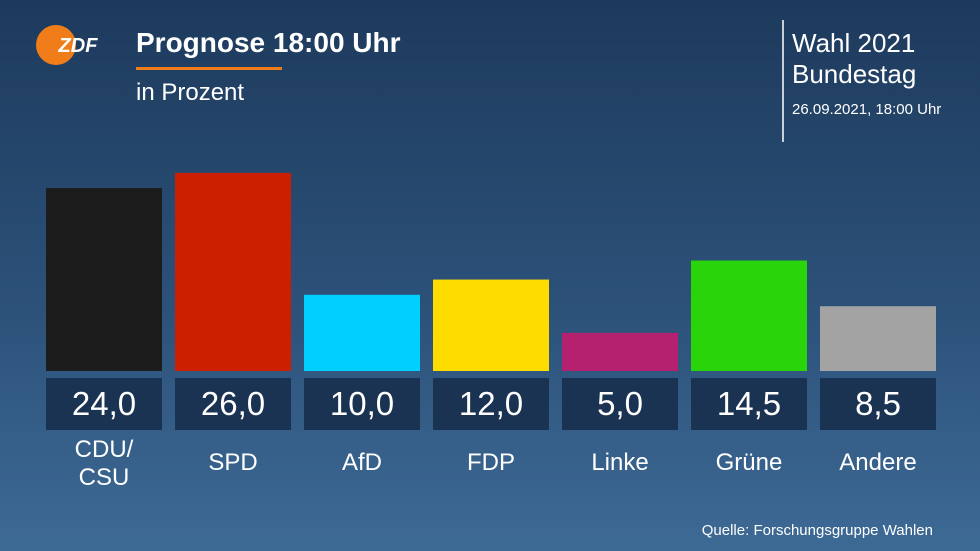 The width and height of the screenshot is (980, 551). Describe the element at coordinates (233, 462) in the screenshot. I see `category-label: SPD` at that location.